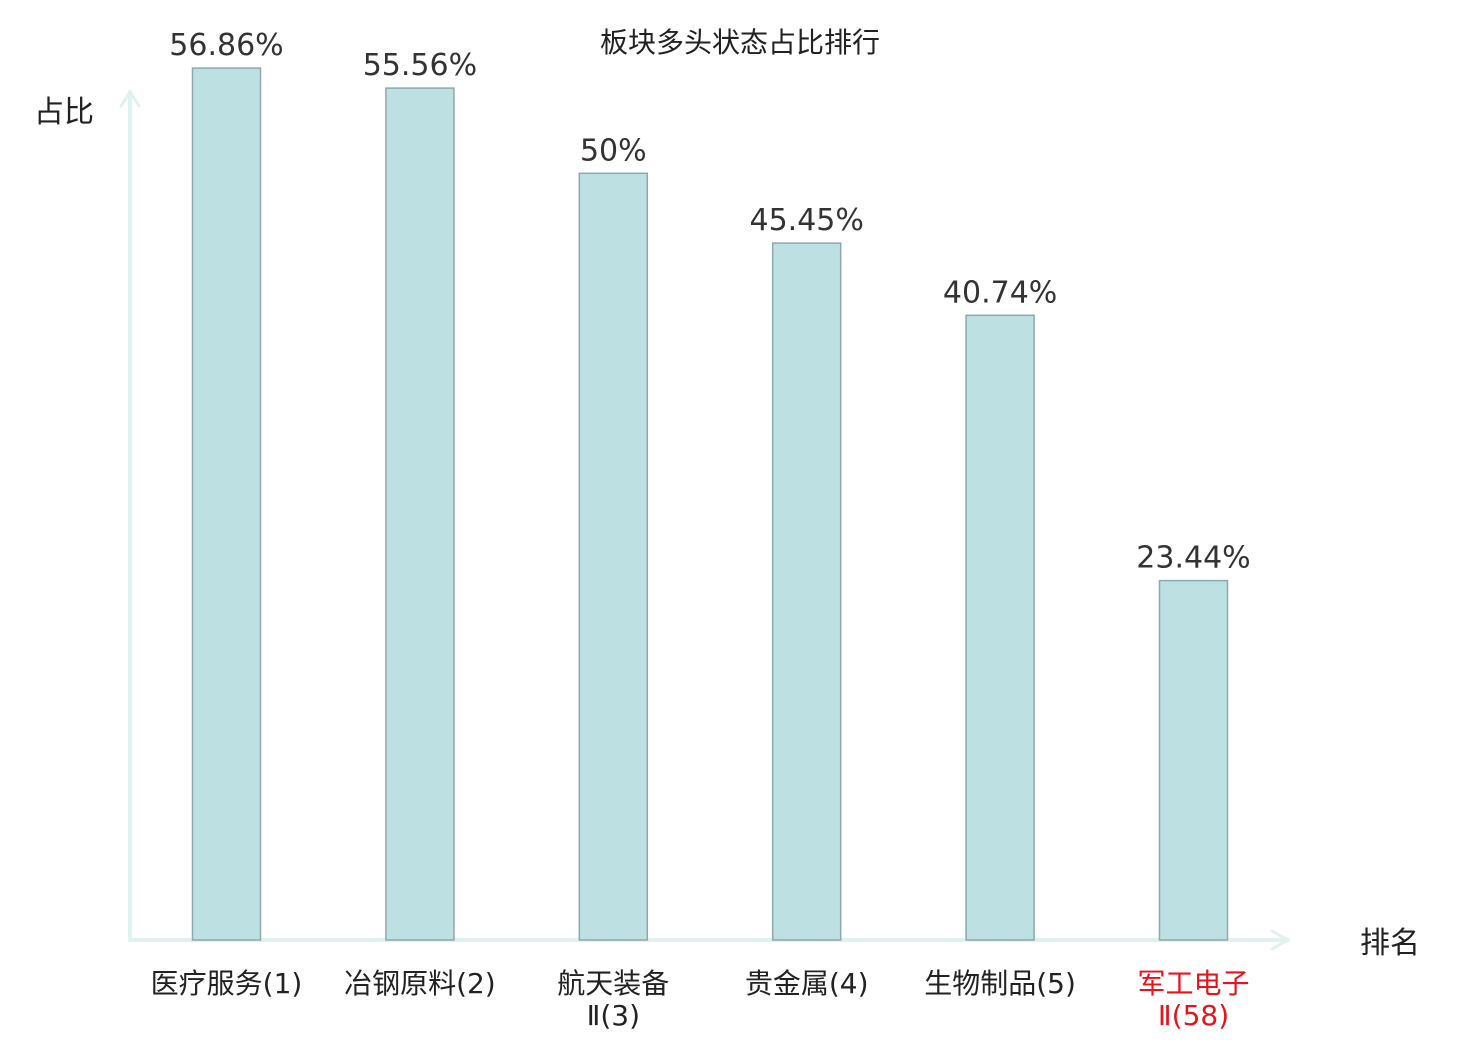 The height and width of the screenshot is (1040, 1480). I want to click on category-label: Ⅱ(3), so click(613, 1015).